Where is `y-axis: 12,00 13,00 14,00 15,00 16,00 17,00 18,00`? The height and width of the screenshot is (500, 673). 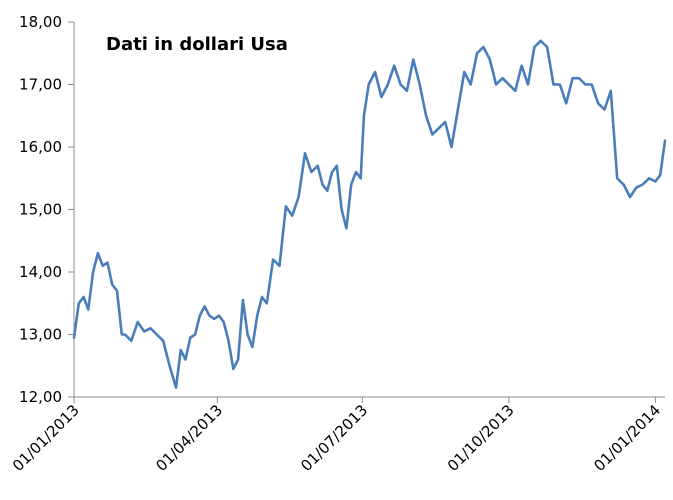
y-axis: 12,00 13,00 14,00 15,00 16,00 17,00 18,00 is located at coordinates (47, 209).